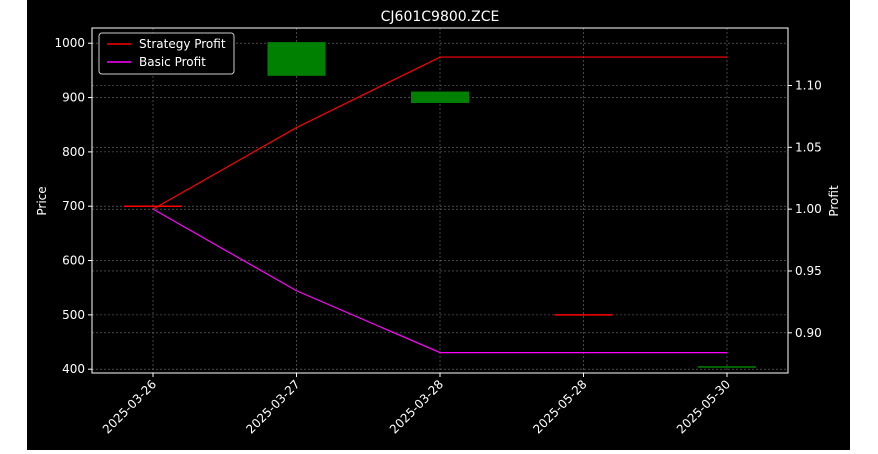  Describe the element at coordinates (834, 201) in the screenshot. I see `y2-axis-label: Profit` at that location.